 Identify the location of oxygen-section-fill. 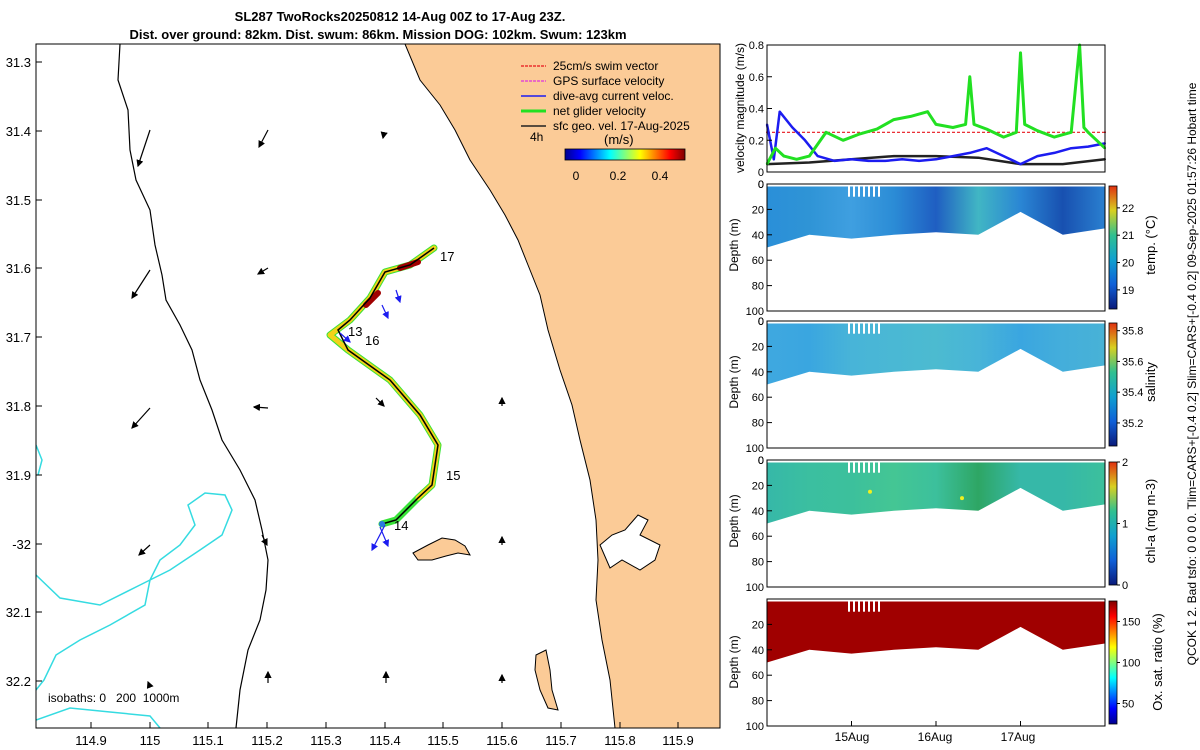
(936, 632).